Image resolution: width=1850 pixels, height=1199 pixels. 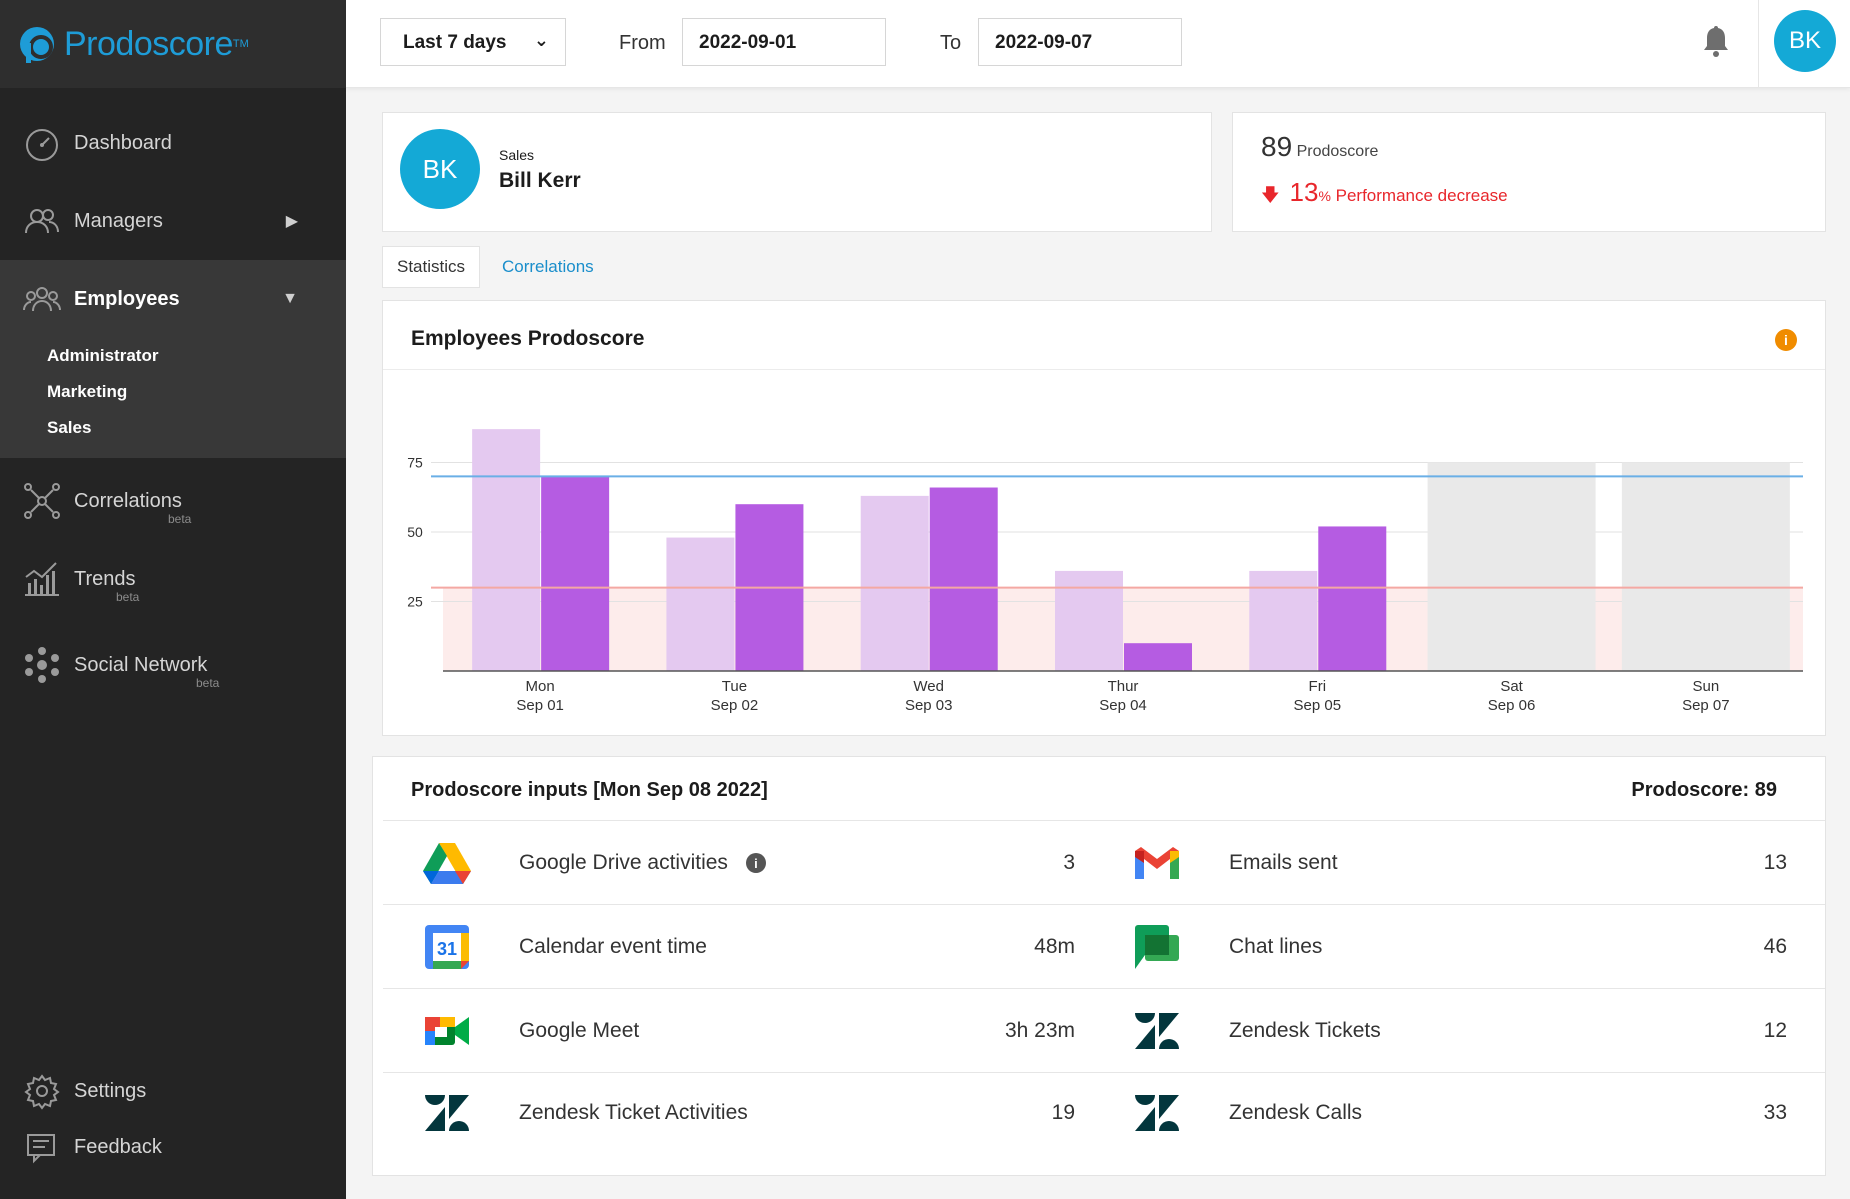 What do you see at coordinates (69, 427) in the screenshot?
I see `sidebar-subitem-sales: Sales` at bounding box center [69, 427].